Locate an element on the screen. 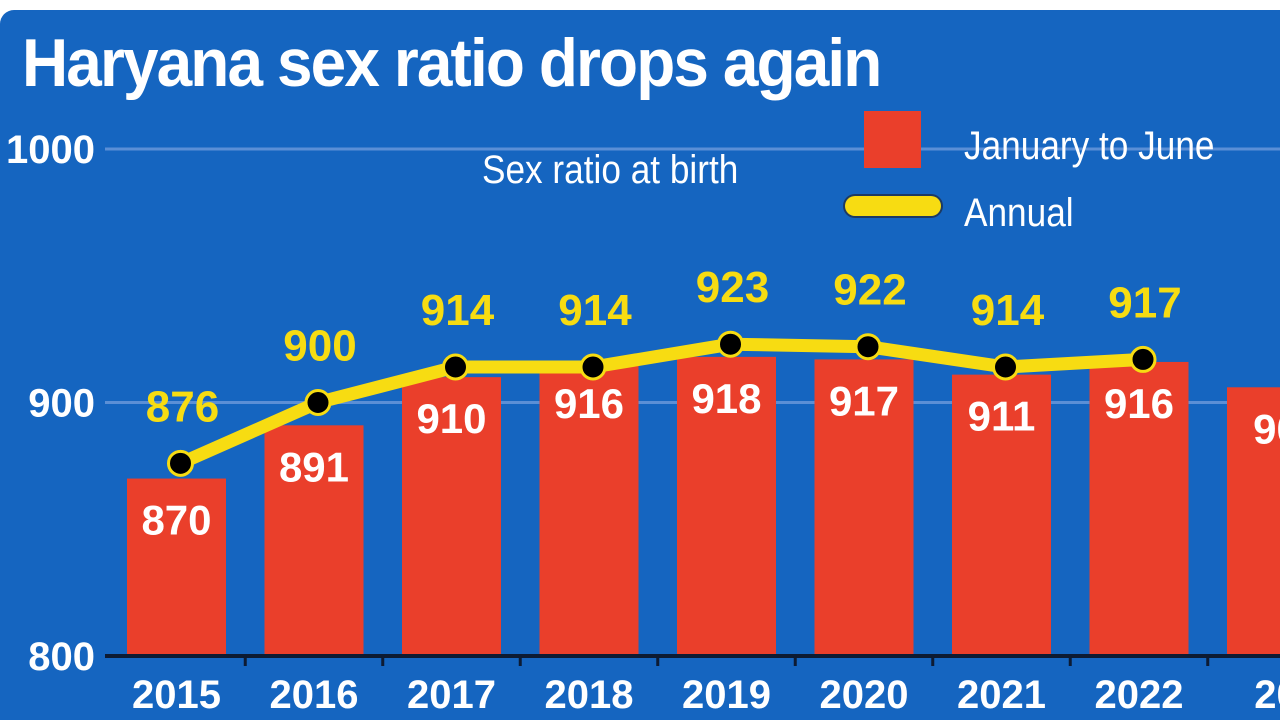 The width and height of the screenshot is (1280, 720). annual-point-2016 is located at coordinates (318, 402).